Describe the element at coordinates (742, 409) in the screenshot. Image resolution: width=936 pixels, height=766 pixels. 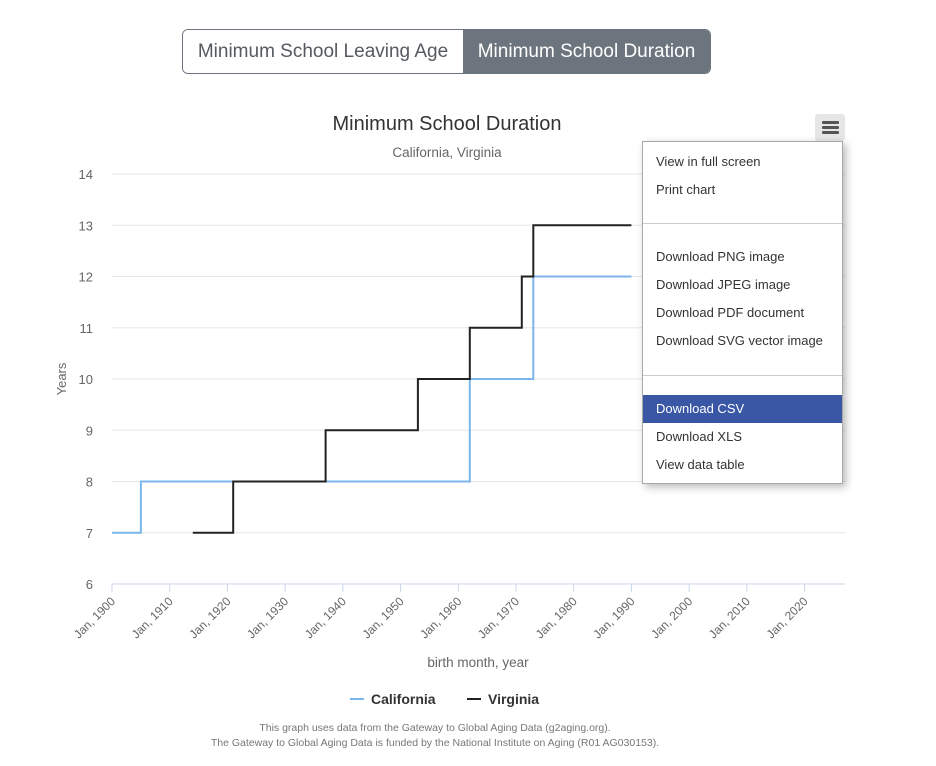
I see `menu-item-download-csv: Download CSV` at that location.